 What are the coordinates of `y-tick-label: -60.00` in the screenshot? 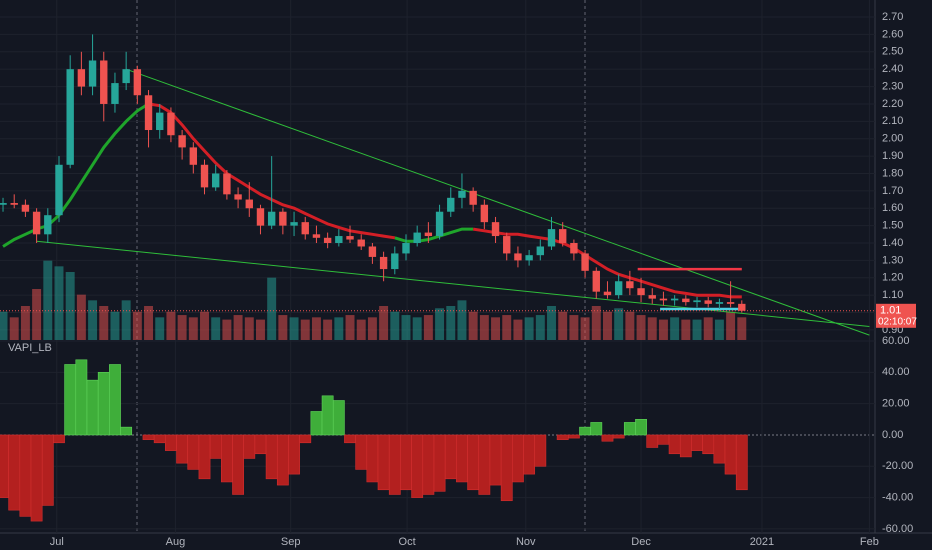 It's located at (897, 529).